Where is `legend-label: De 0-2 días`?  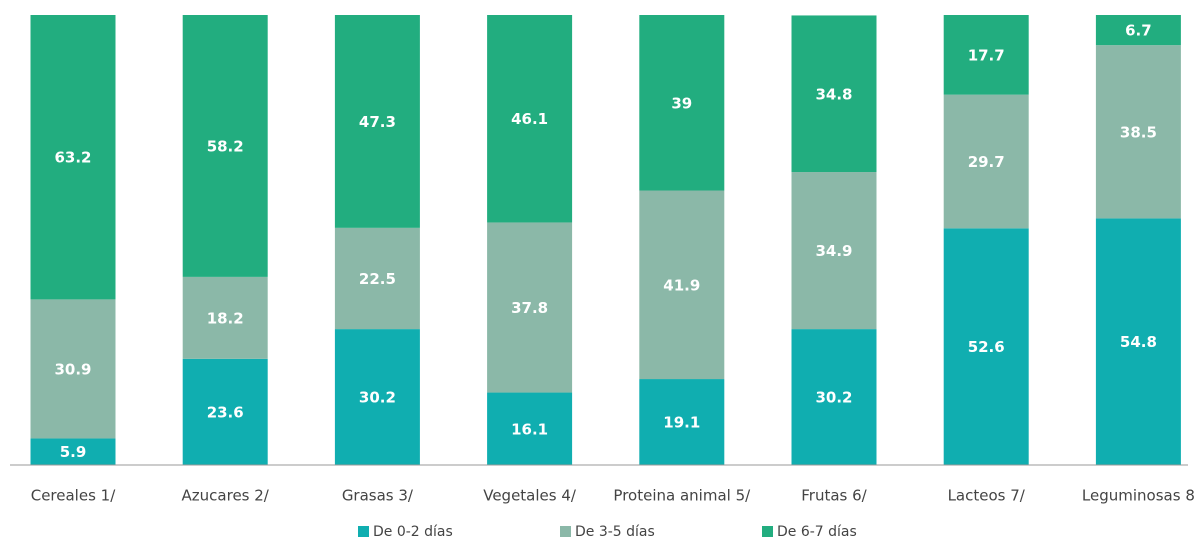
legend-label: De 0-2 días is located at coordinates (413, 531).